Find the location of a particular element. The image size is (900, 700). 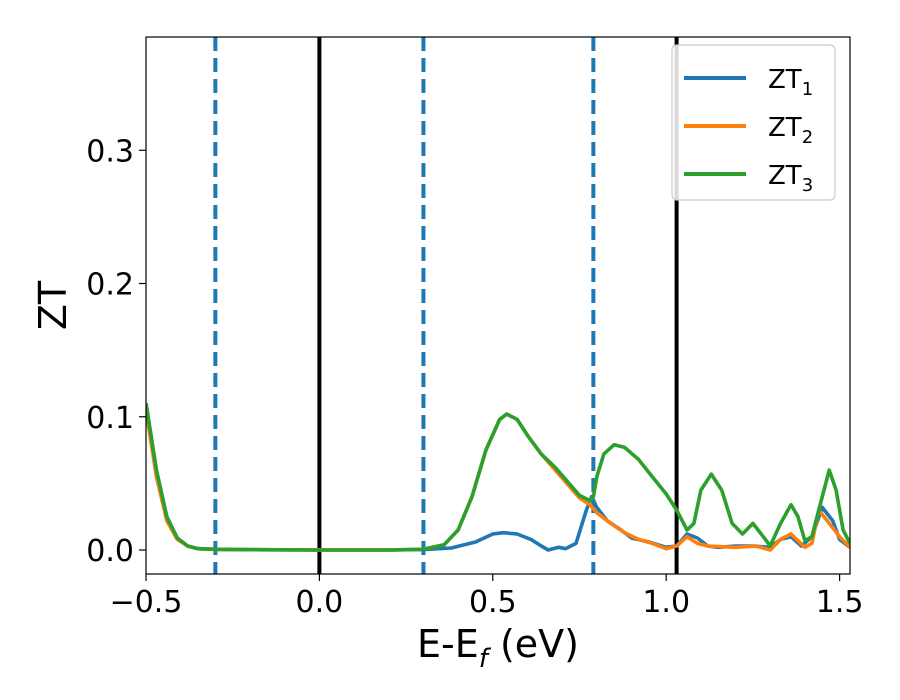

x-axis-title-tail: (eV) is located at coordinates (533, 644).